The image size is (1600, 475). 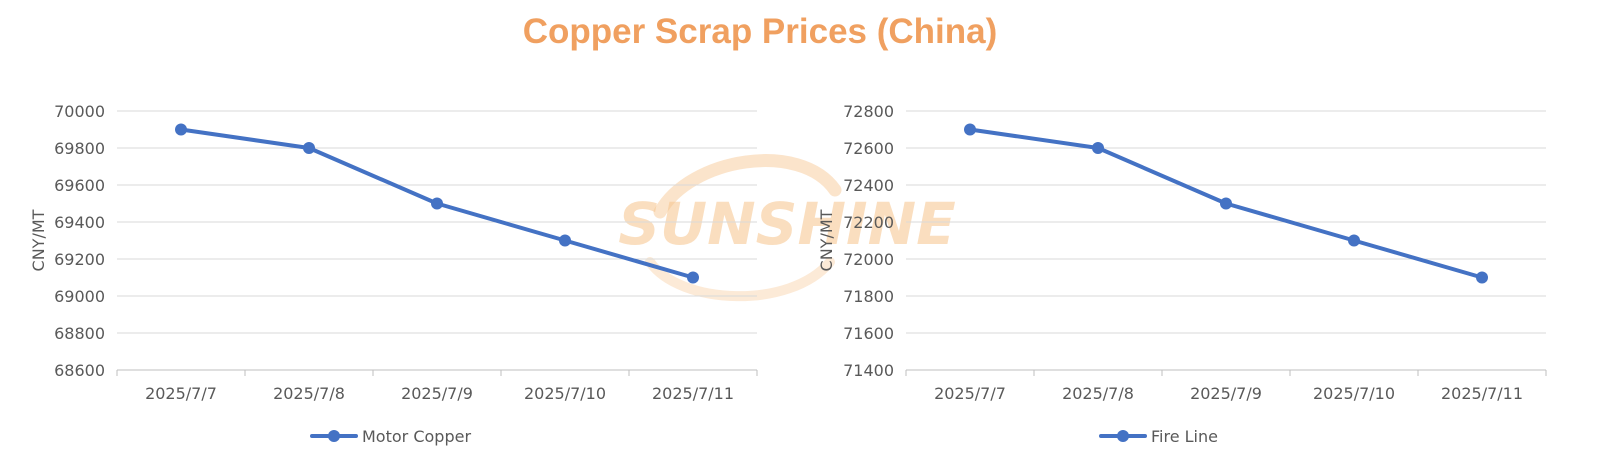 I want to click on y-tick-label: 68600, so click(x=79, y=370).